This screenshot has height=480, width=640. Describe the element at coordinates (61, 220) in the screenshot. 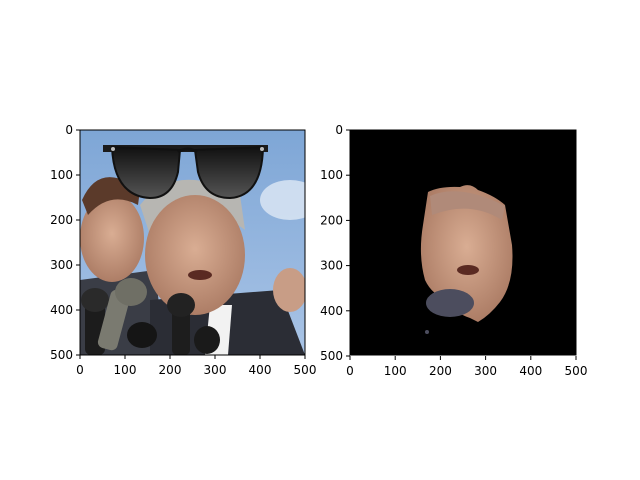

I see `left-ytick-label: 200` at that location.